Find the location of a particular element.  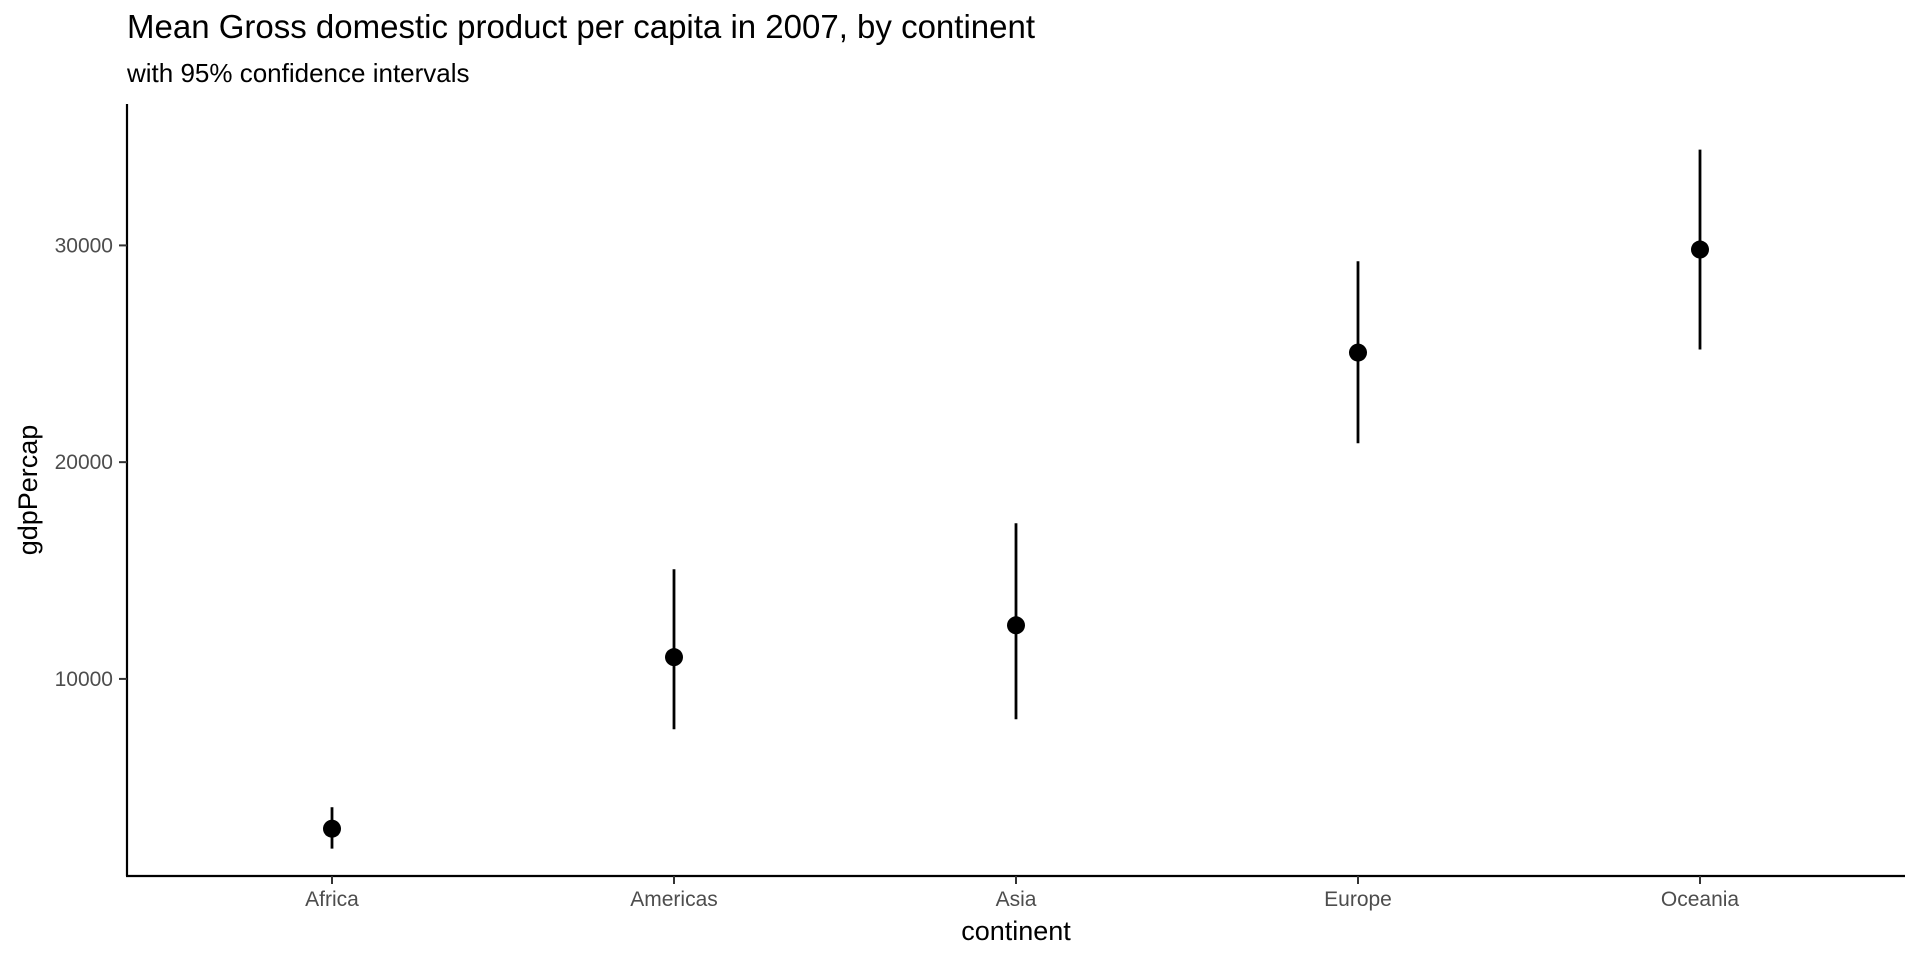

y-axis-ticks: 10000 20000 30000 is located at coordinates (91, 462).